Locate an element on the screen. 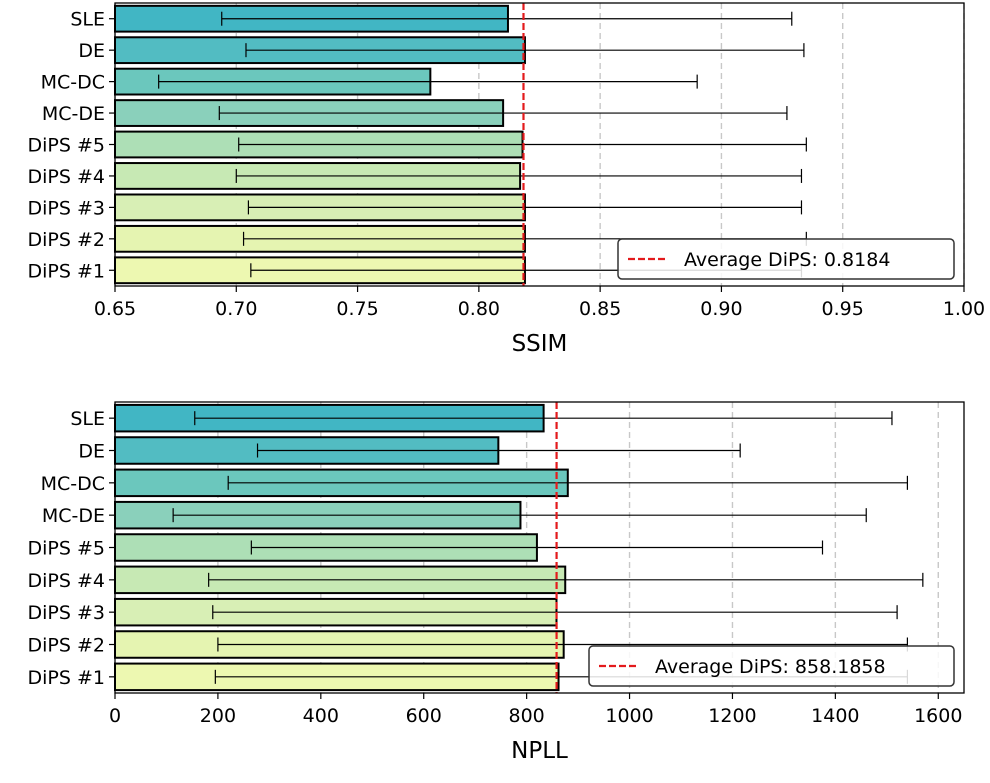  legend: Average DiPS: 858.1858 is located at coordinates (771, 666).